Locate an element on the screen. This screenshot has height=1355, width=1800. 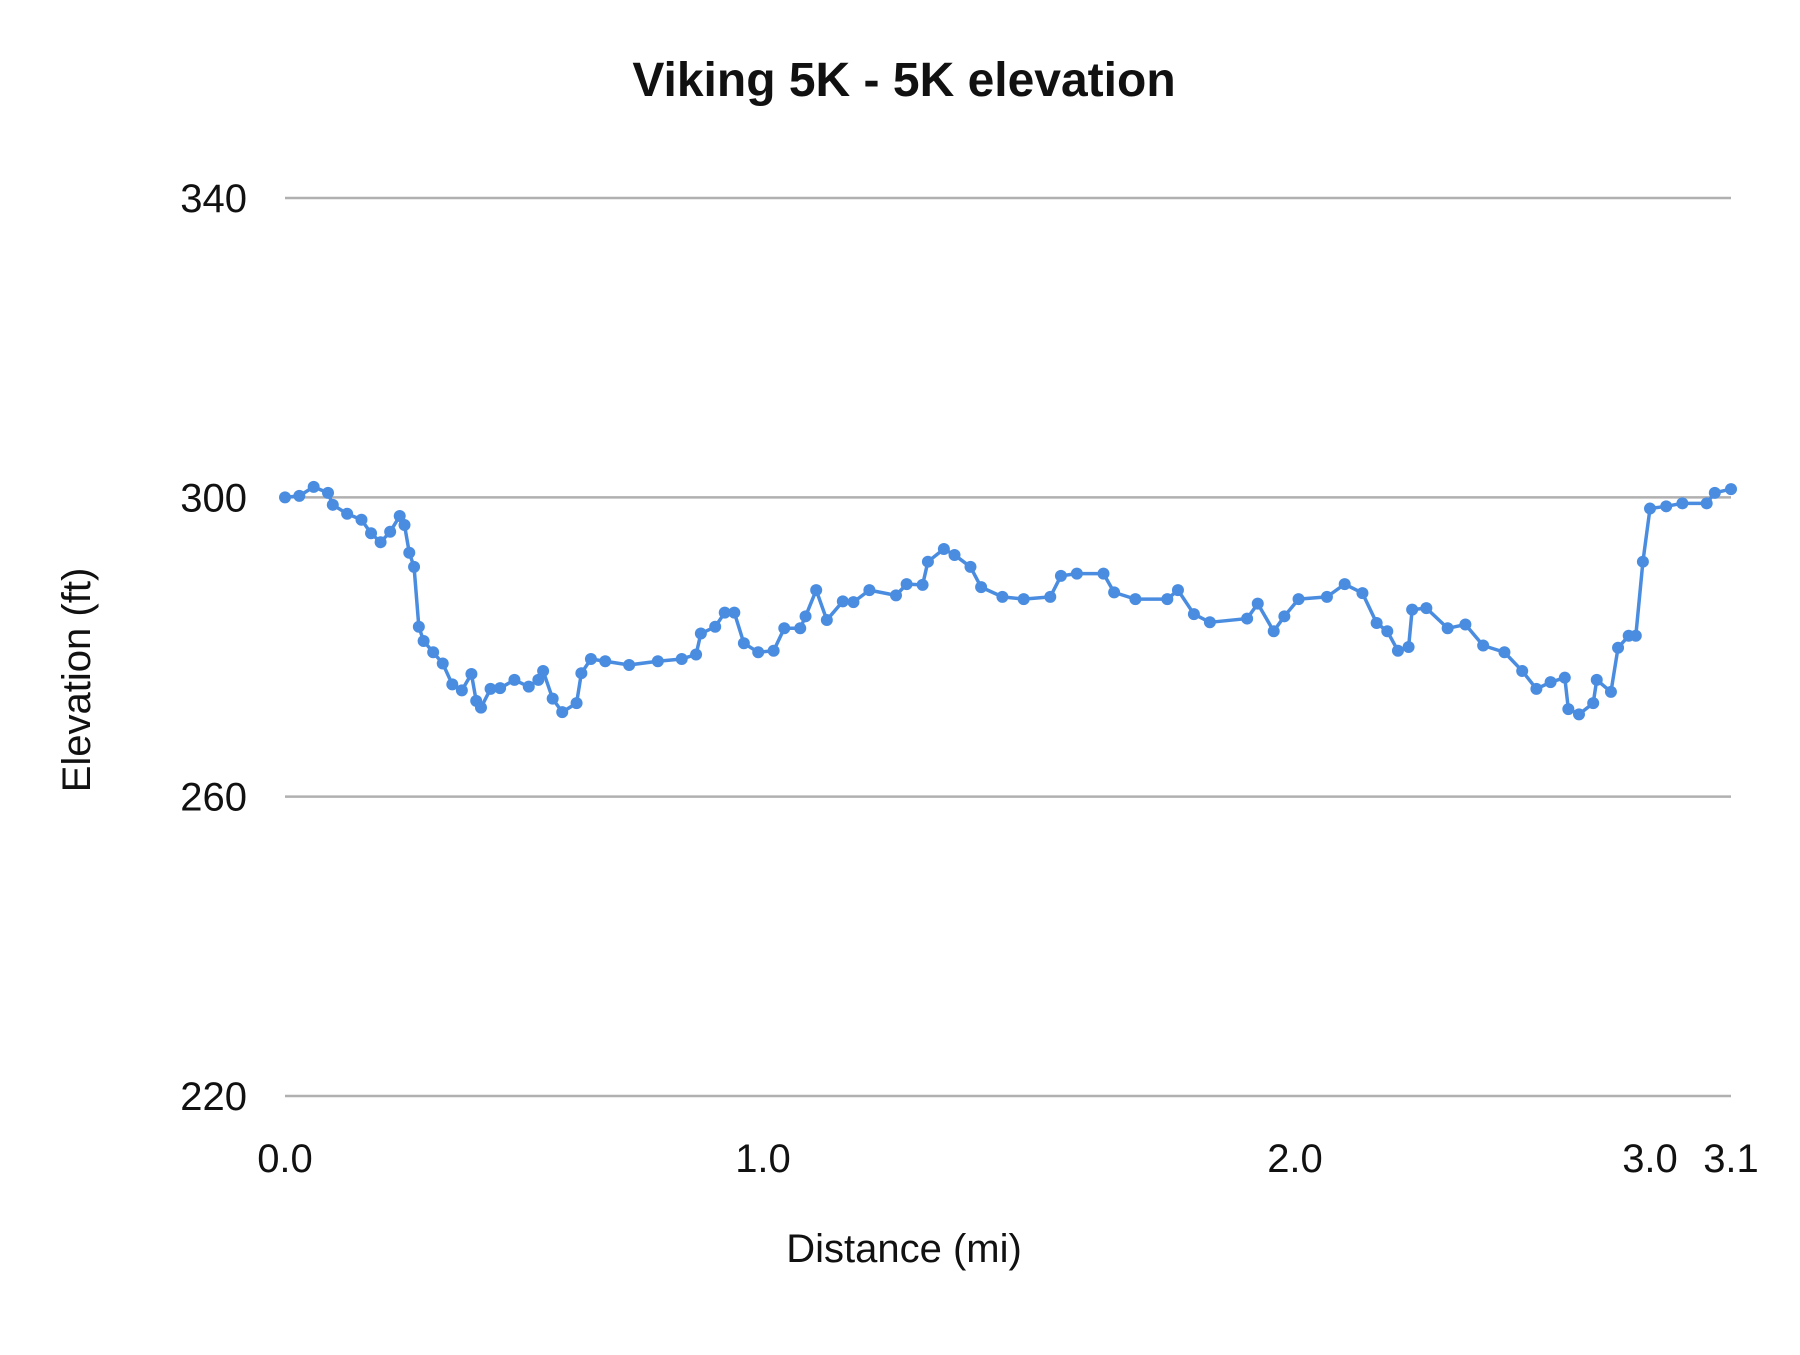
x-tick-label: 3.0 is located at coordinates (1650, 1159).